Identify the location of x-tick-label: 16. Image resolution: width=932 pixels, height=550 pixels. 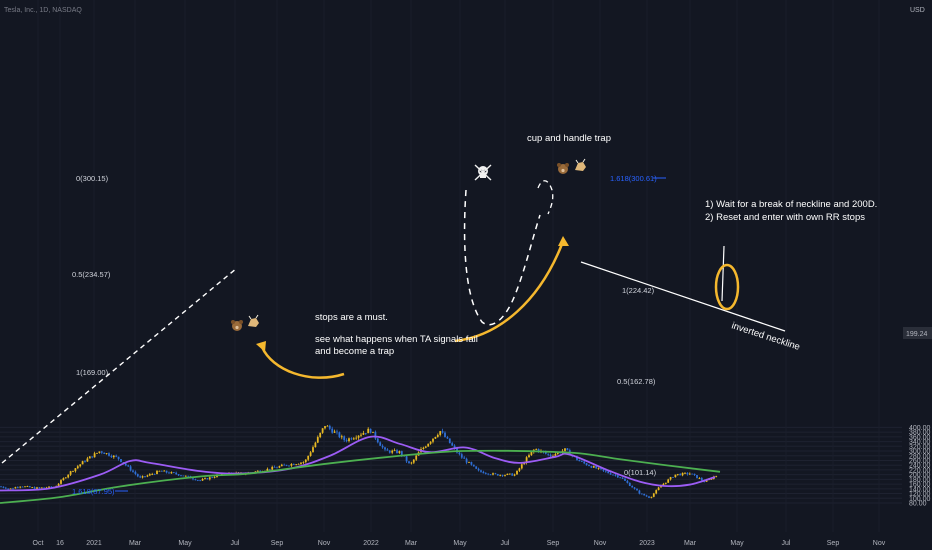
(60, 543).